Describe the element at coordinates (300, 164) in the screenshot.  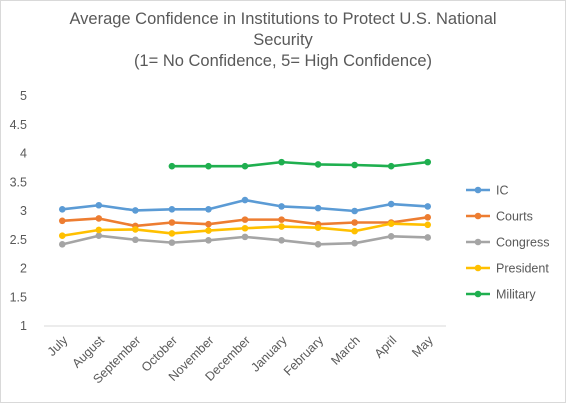
I see `series-line-military` at that location.